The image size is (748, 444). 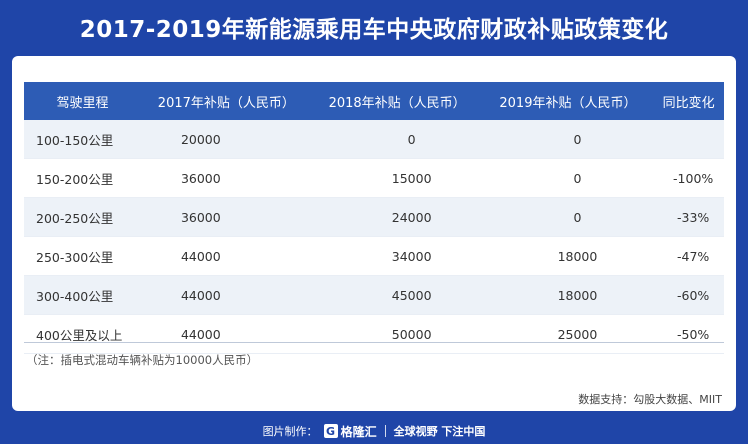 What do you see at coordinates (82, 101) in the screenshot?
I see `header-range: 驾驶里程` at bounding box center [82, 101].